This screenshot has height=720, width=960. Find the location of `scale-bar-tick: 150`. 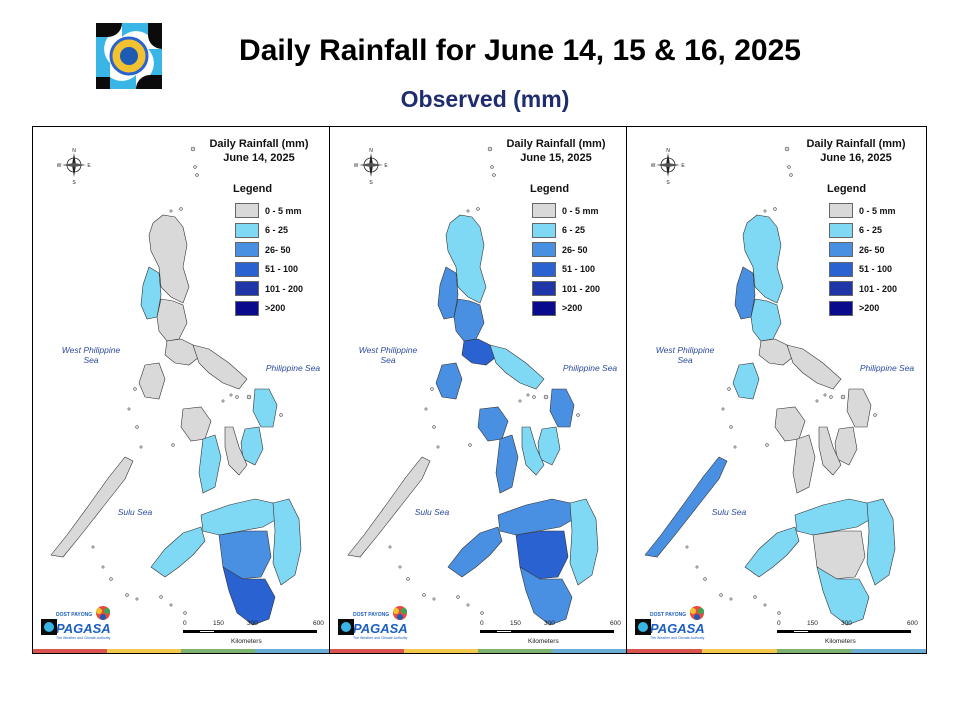

scale-bar-tick: 150 is located at coordinates (515, 623).